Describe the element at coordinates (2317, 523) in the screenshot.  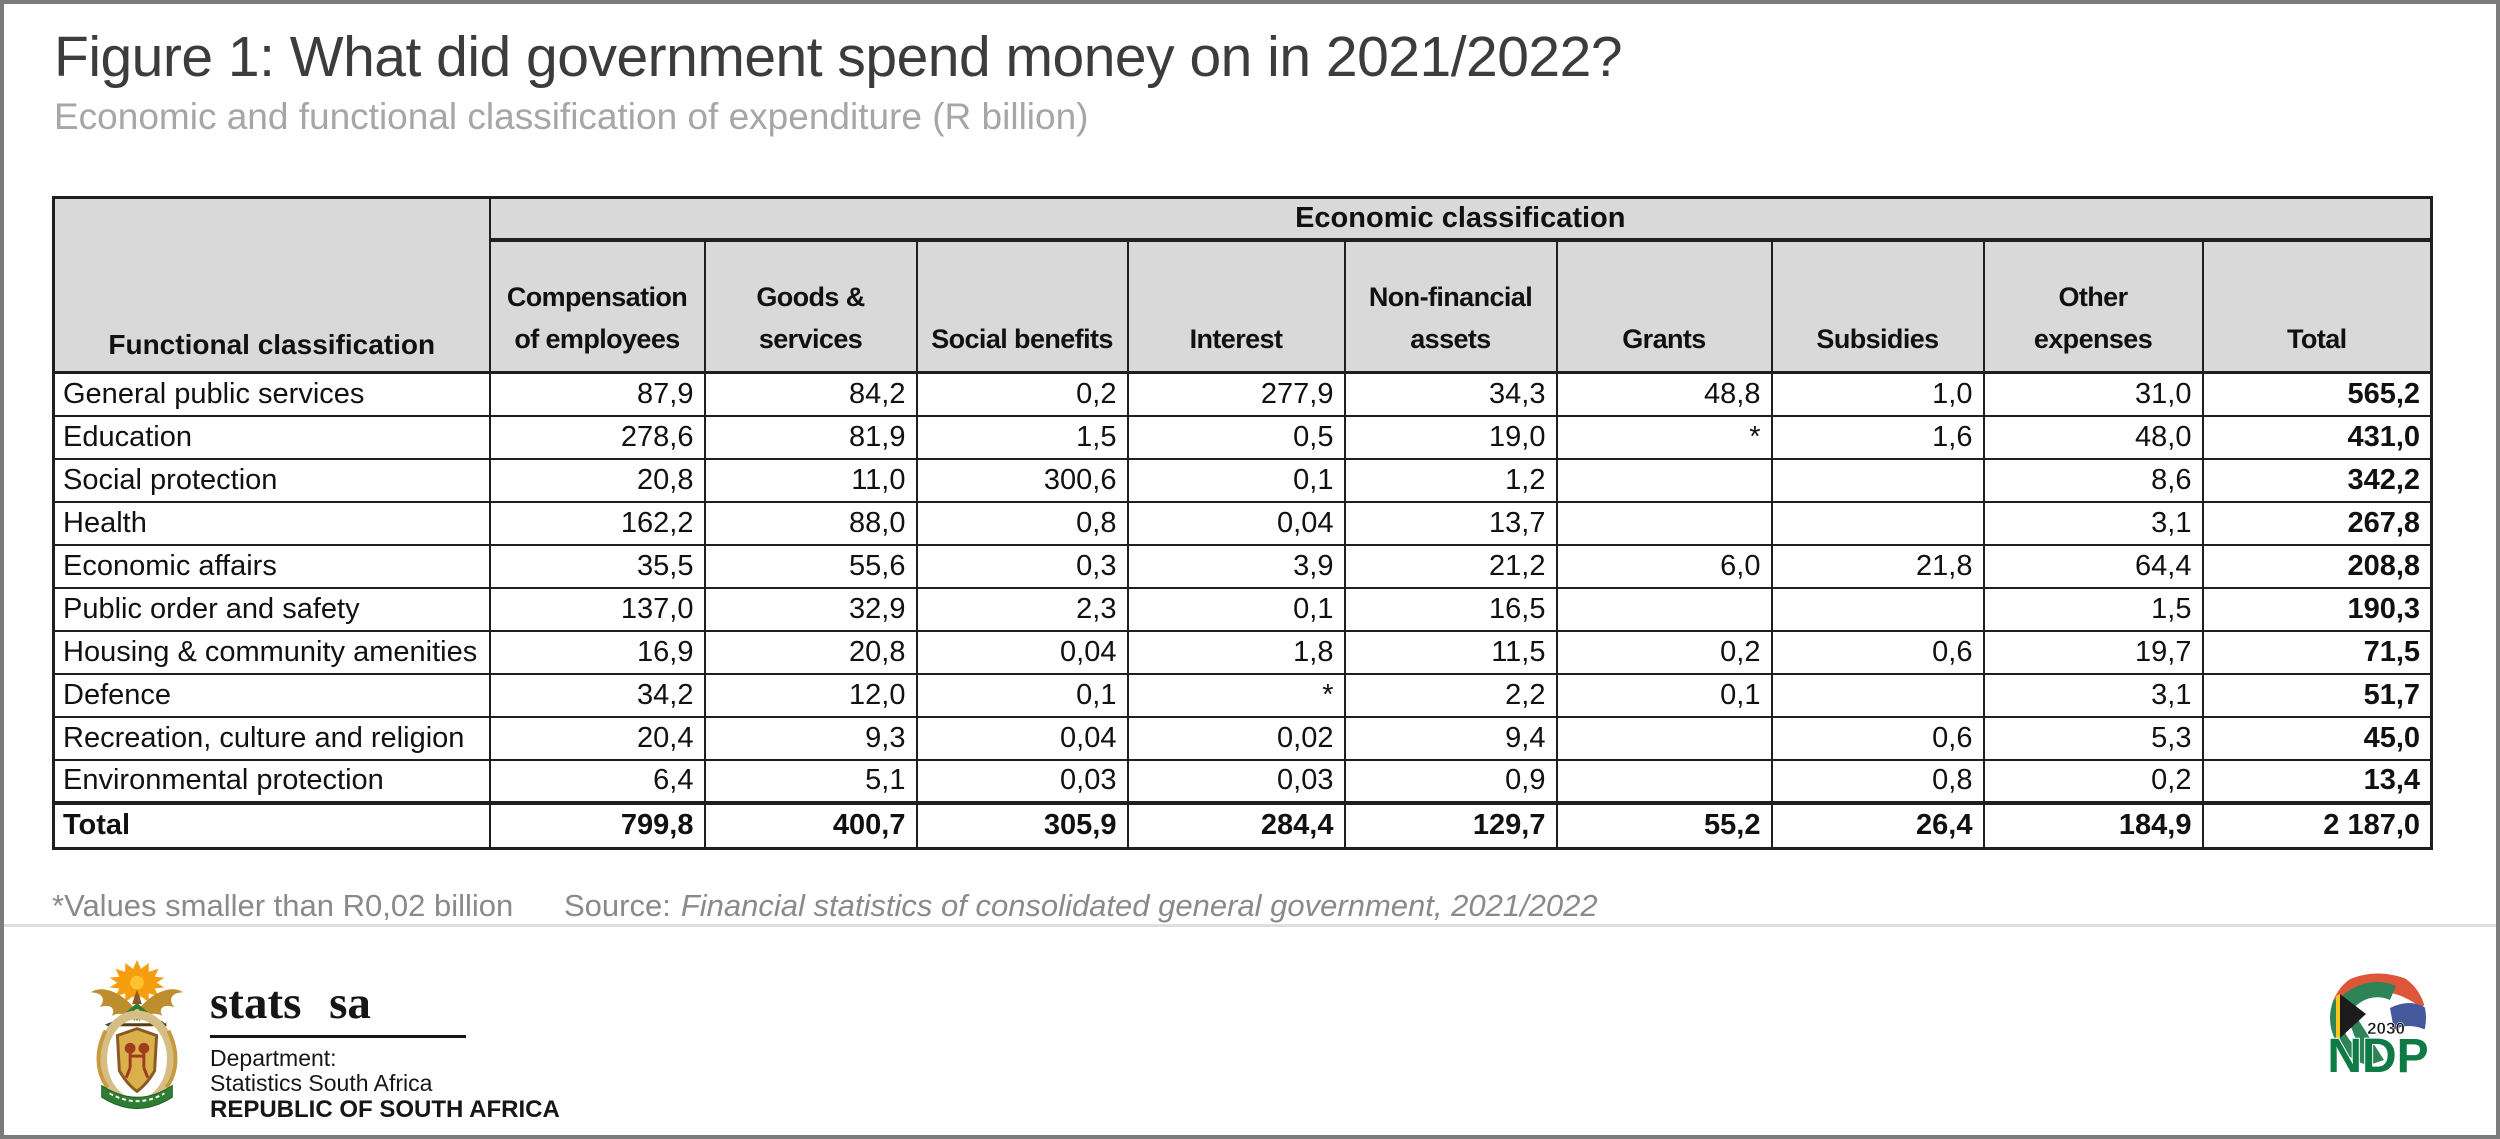
I see `cell-value: 267,8` at that location.